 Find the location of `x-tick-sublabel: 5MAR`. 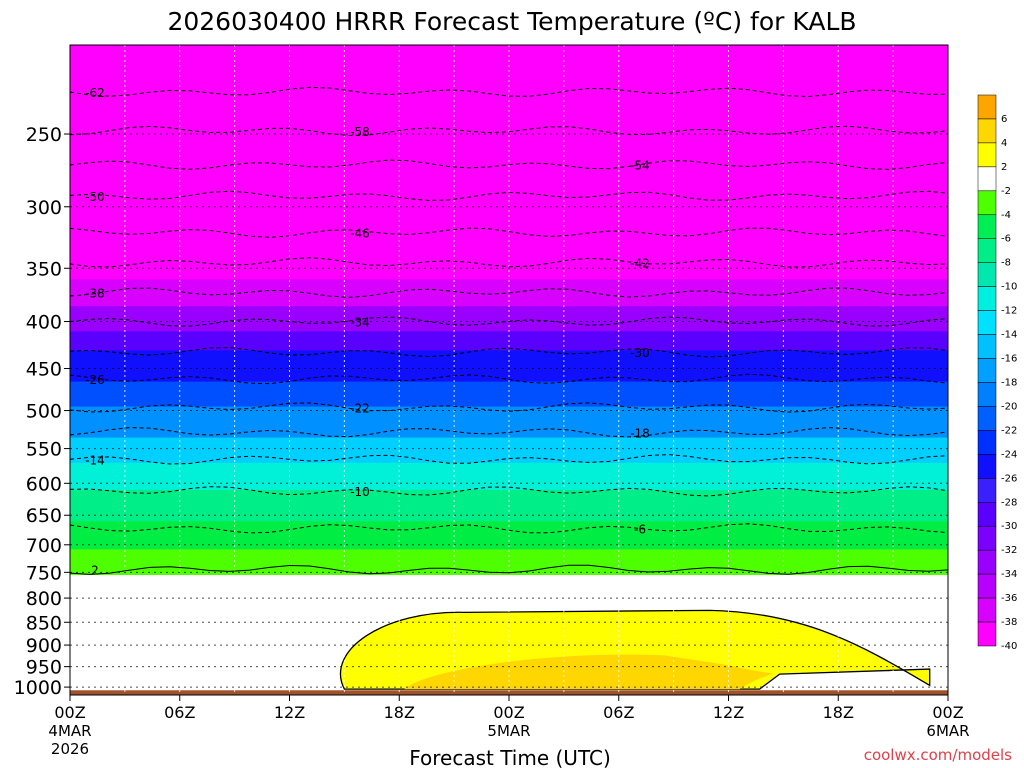

x-tick-sublabel: 5MAR is located at coordinates (508, 731).